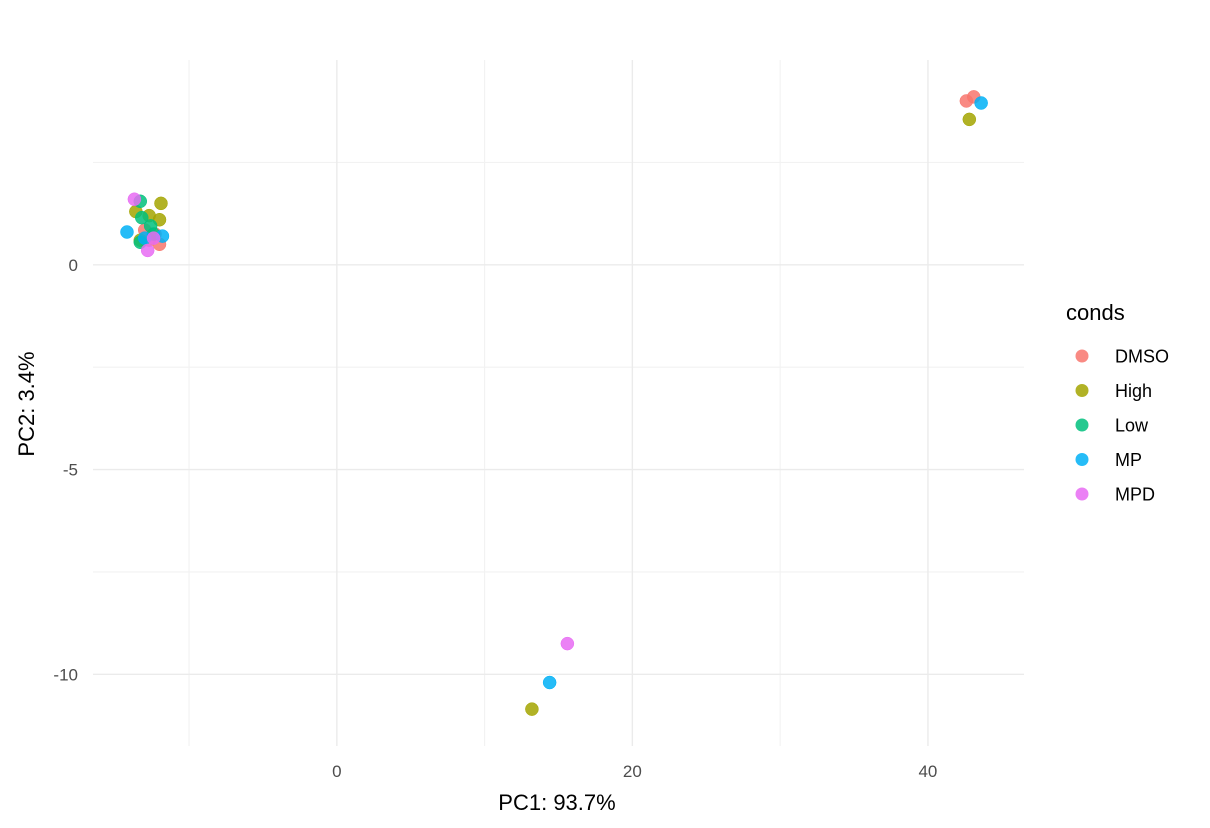 Image resolution: width=1210 pixels, height=828 pixels. Describe the element at coordinates (1095, 312) in the screenshot. I see `legend-title: conds` at that location.